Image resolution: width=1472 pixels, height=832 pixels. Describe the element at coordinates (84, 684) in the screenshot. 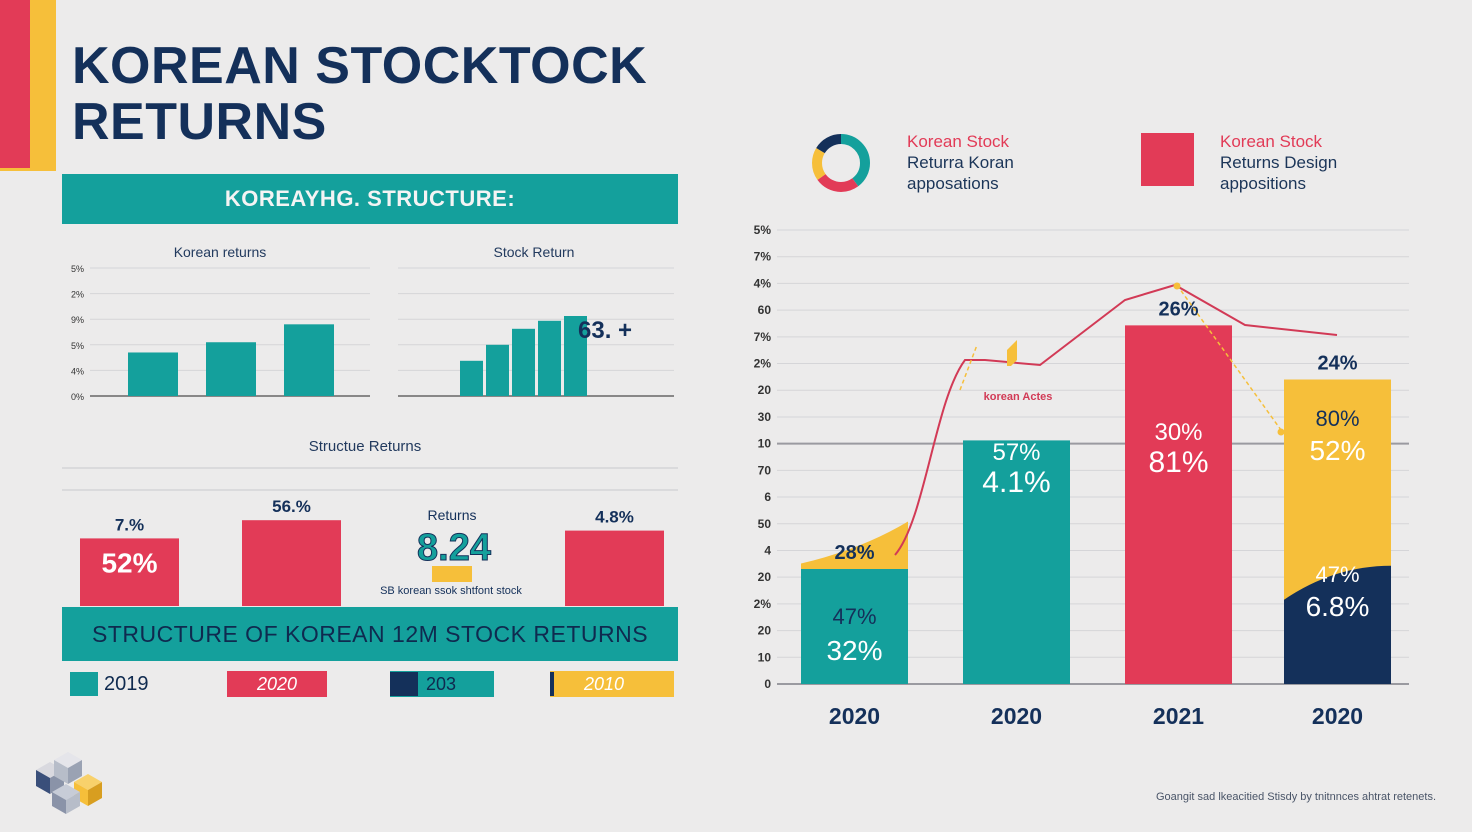

I see `legend-swatch-teal` at that location.